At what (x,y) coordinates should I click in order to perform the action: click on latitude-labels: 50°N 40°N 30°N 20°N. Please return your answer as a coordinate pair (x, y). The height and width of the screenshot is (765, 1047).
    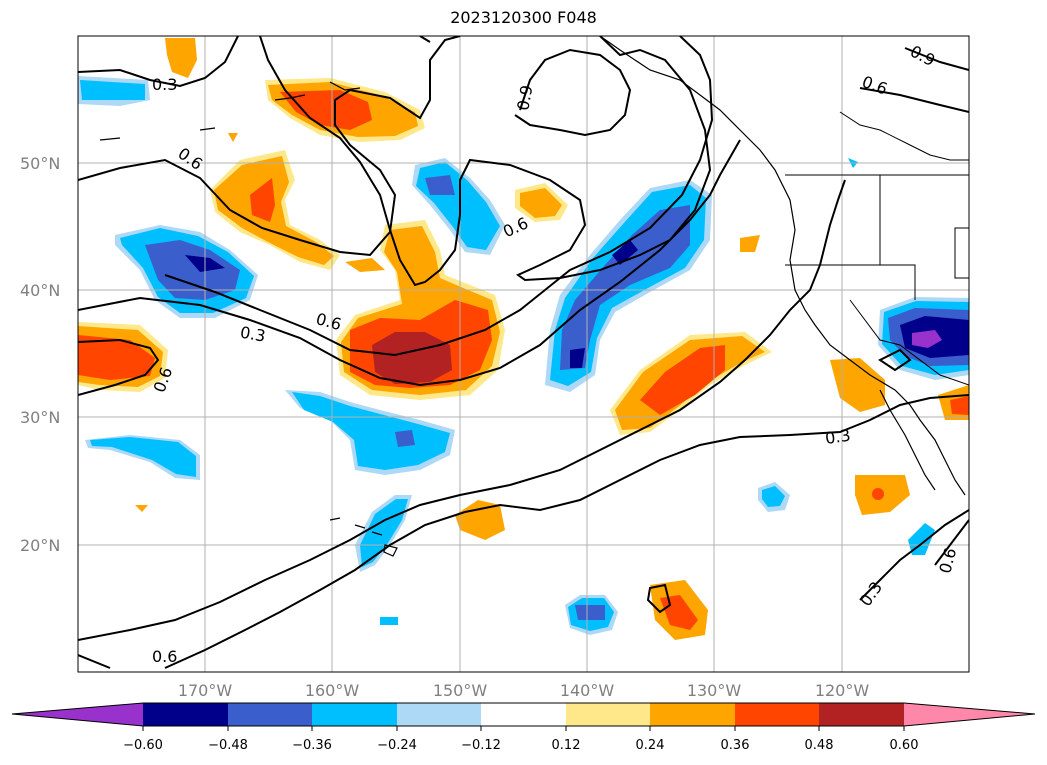
    Looking at the image, I should click on (40, 354).